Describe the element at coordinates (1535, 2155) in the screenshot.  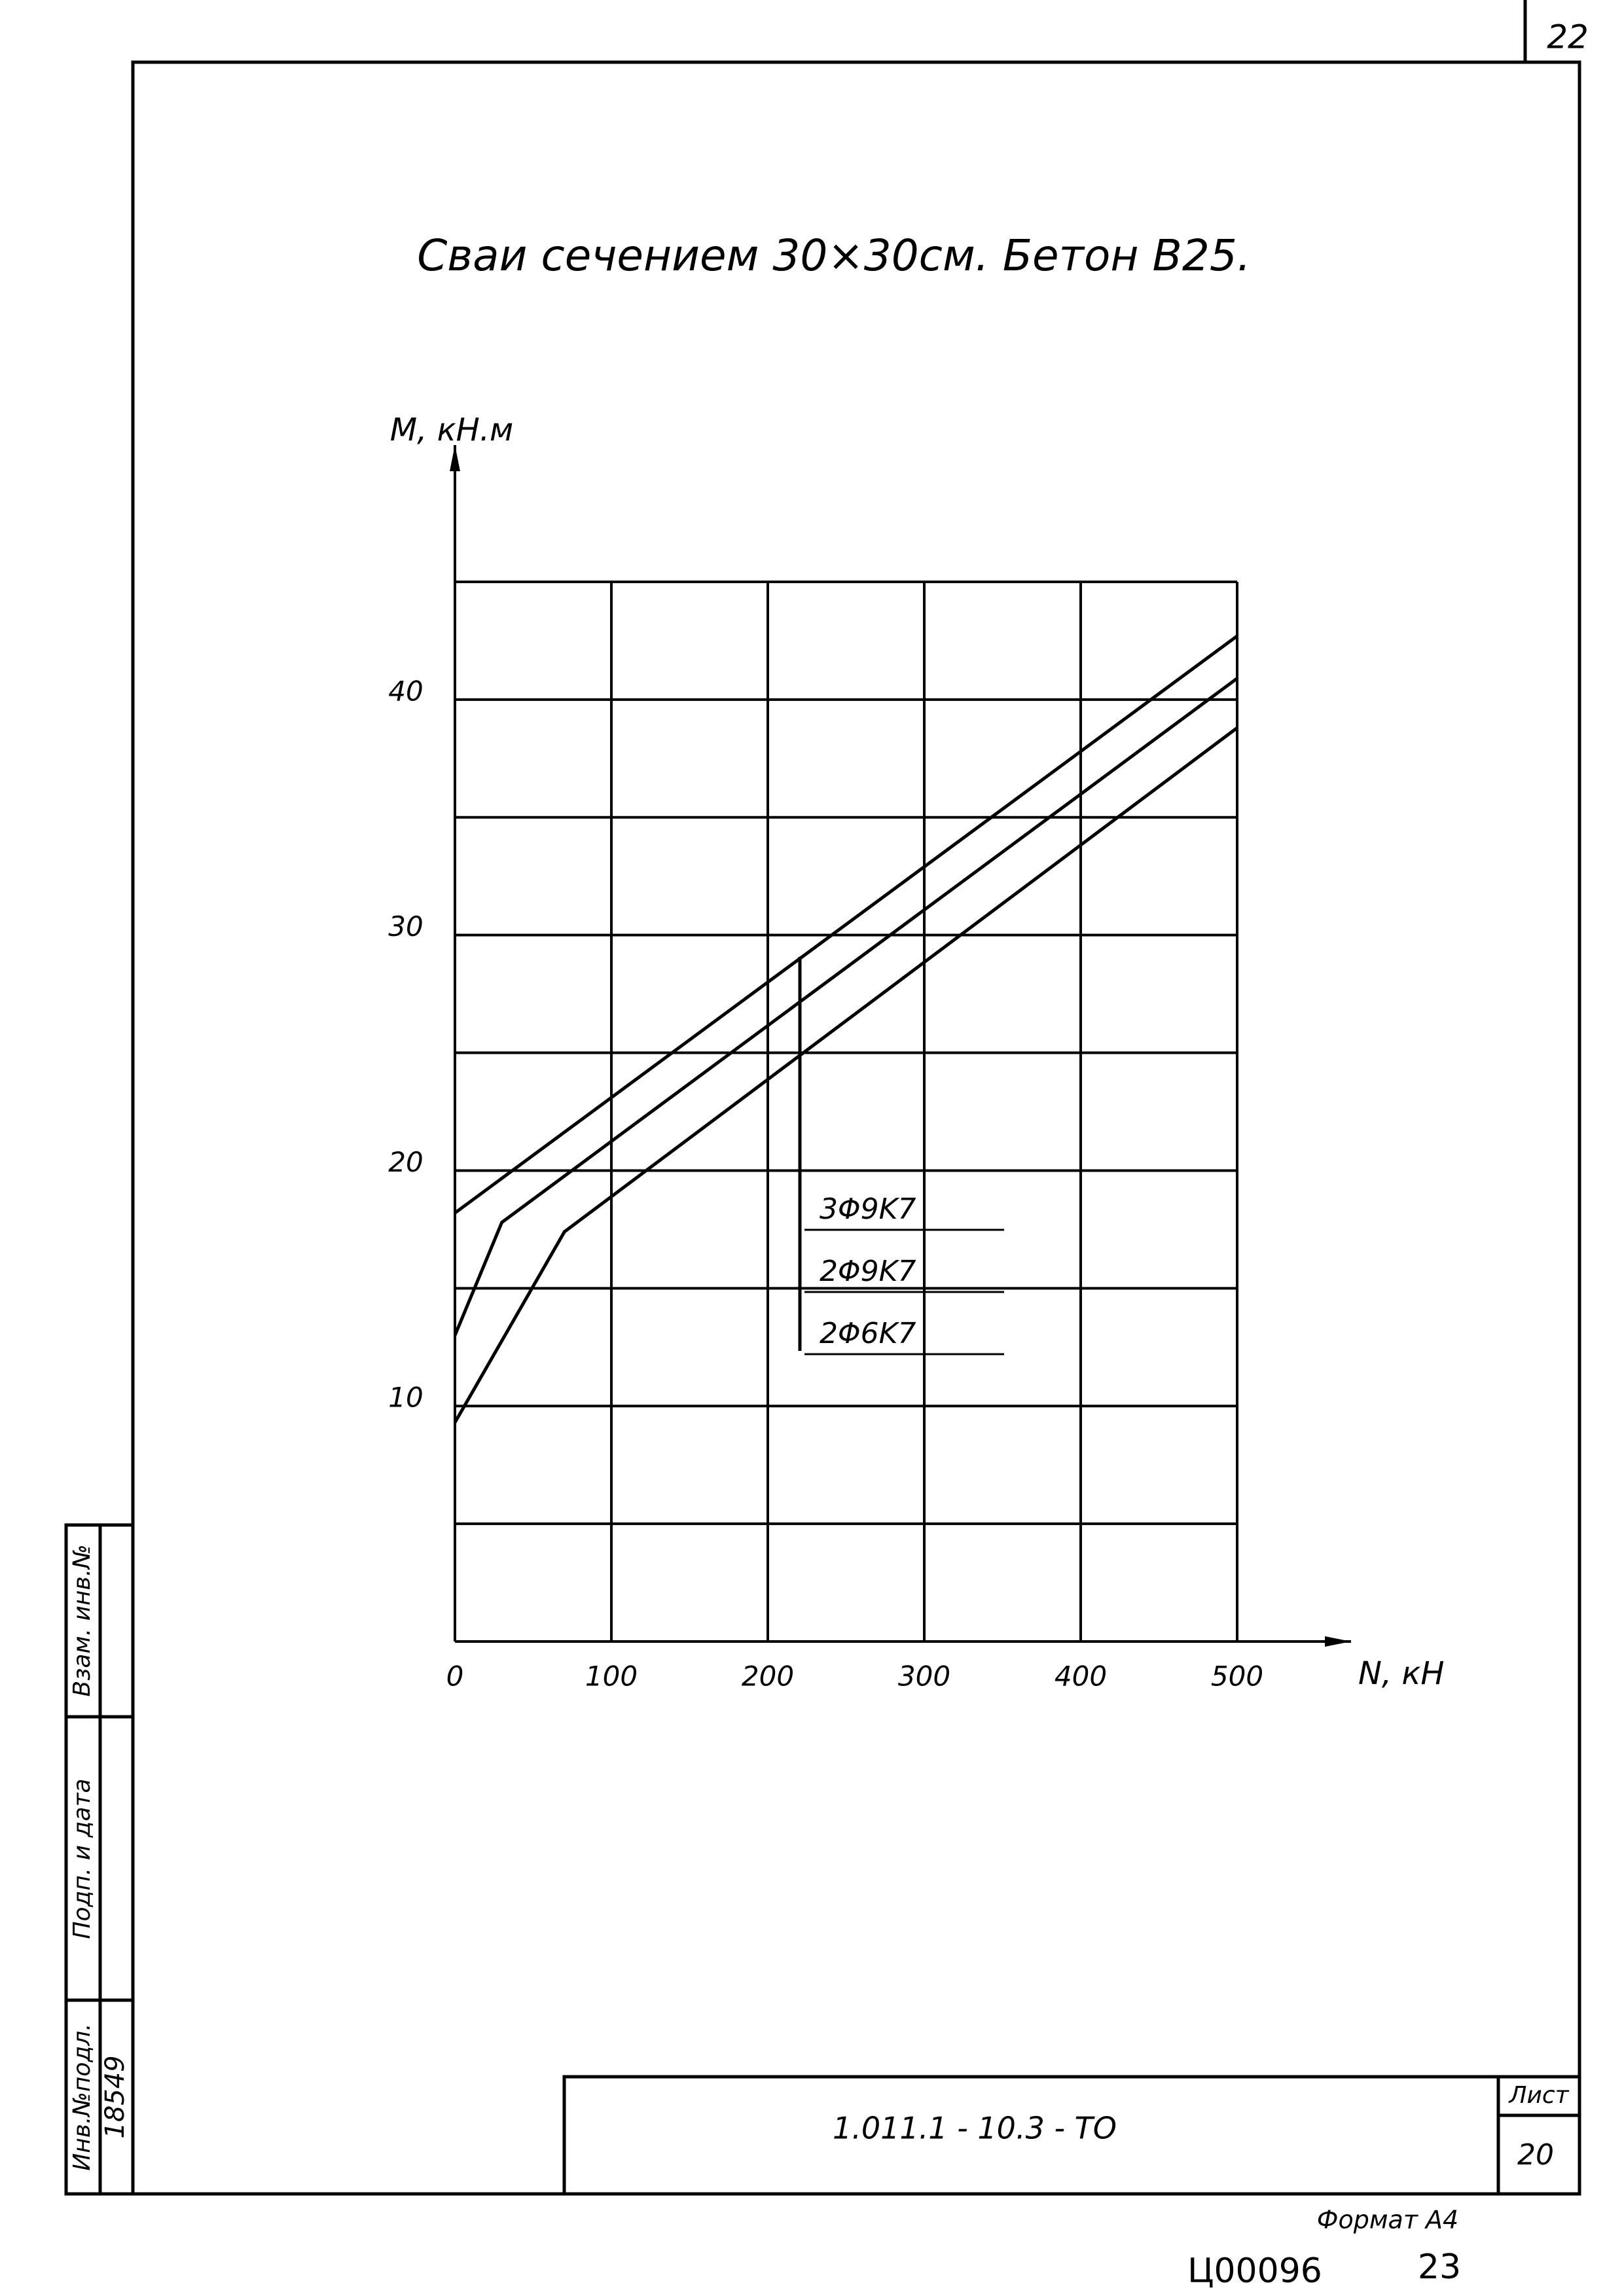
I see `sheet-number: 20` at that location.